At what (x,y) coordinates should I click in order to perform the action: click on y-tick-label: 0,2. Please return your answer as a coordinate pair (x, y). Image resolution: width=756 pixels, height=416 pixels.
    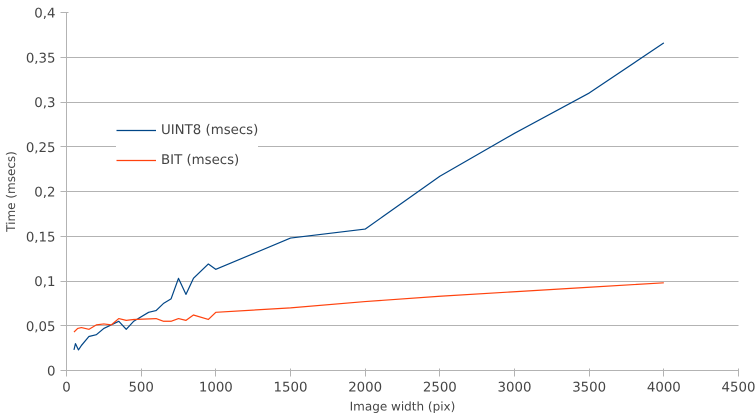
    Looking at the image, I should click on (45, 193).